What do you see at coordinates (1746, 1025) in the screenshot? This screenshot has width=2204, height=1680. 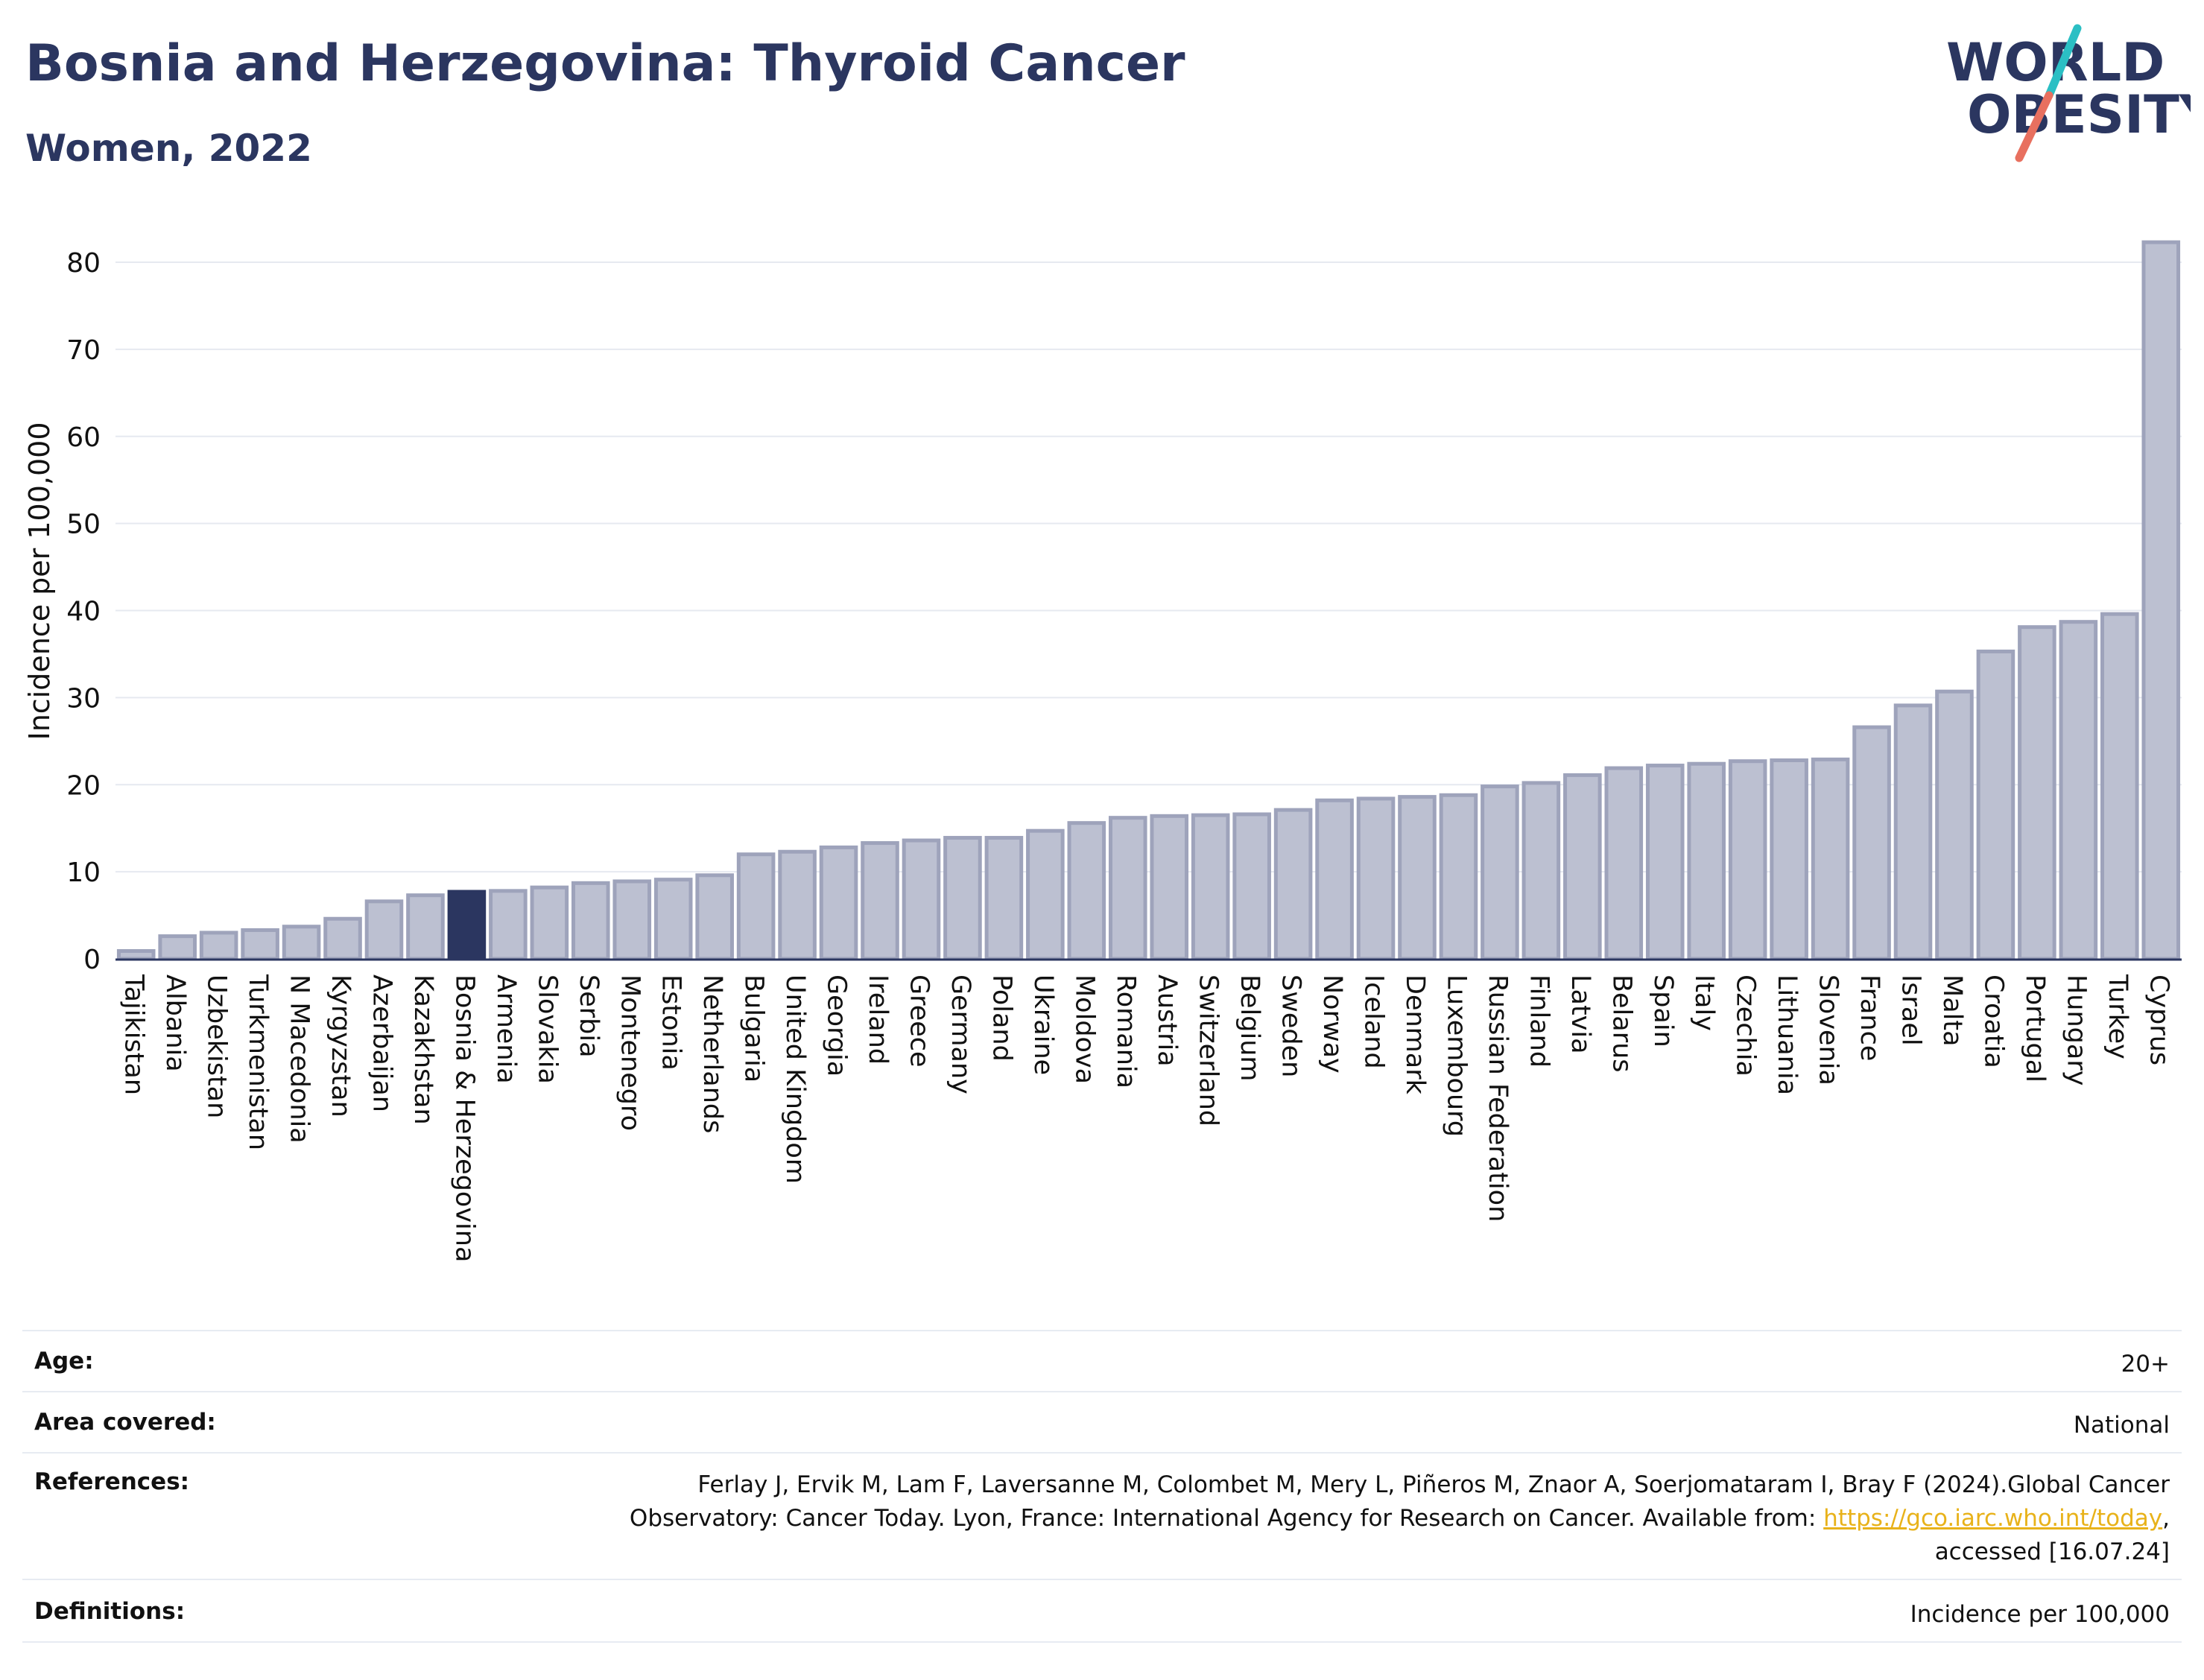 I see `x-tick-label: Czechia` at bounding box center [1746, 1025].